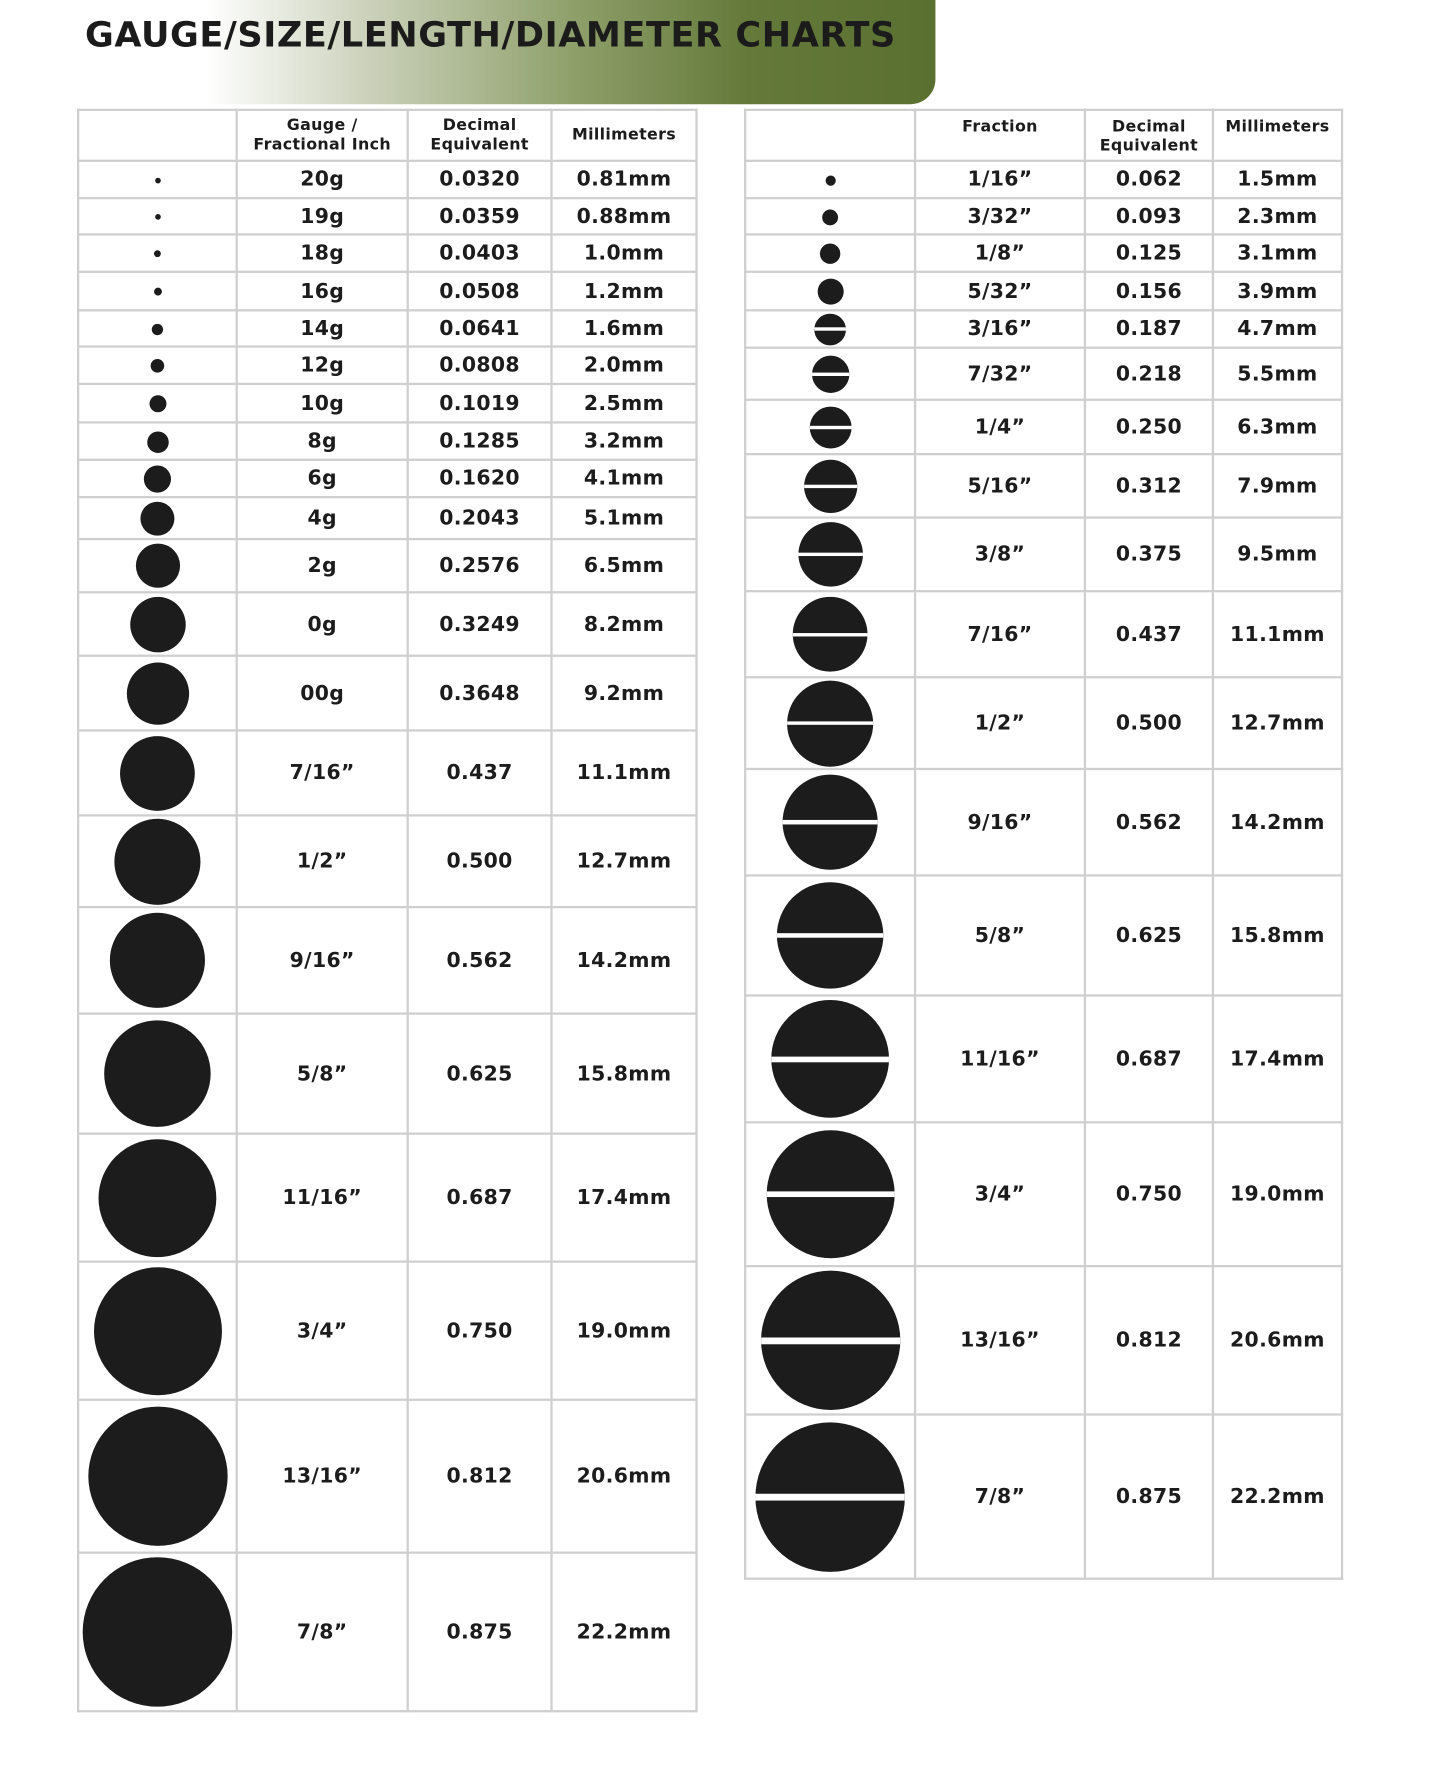 The image size is (1445, 1776). What do you see at coordinates (1149, 1194) in the screenshot?
I see `decimal-cell: 0.750` at bounding box center [1149, 1194].